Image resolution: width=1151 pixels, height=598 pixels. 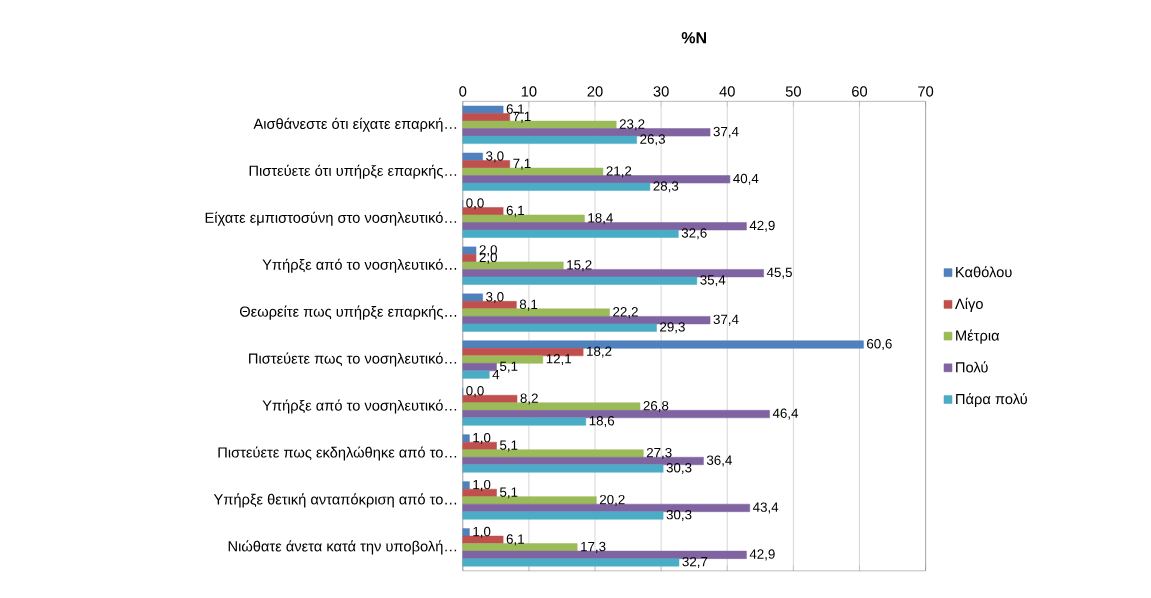 I want to click on data-label: 22,2, so click(x=625, y=313).